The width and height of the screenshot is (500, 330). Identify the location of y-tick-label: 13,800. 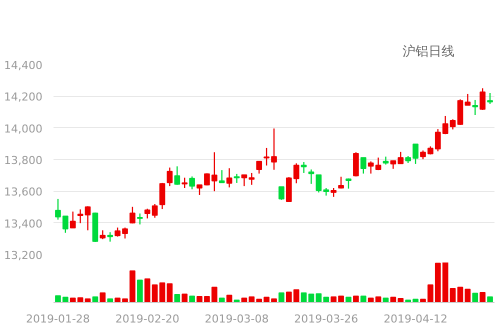
(23, 160).